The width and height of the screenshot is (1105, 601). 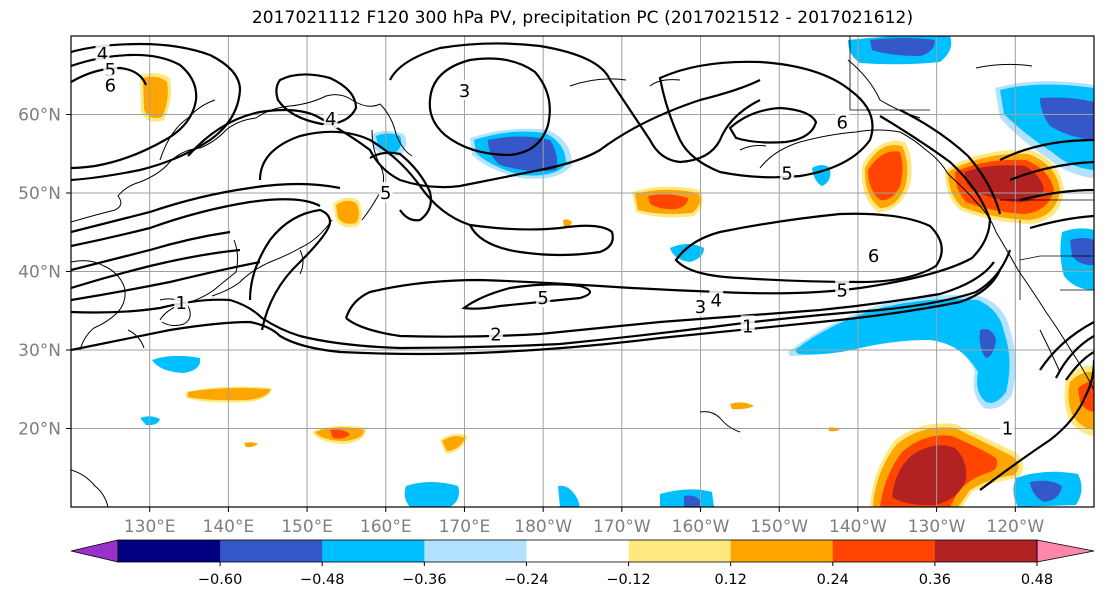 I want to click on colorbar-extend-low, so click(x=94, y=551).